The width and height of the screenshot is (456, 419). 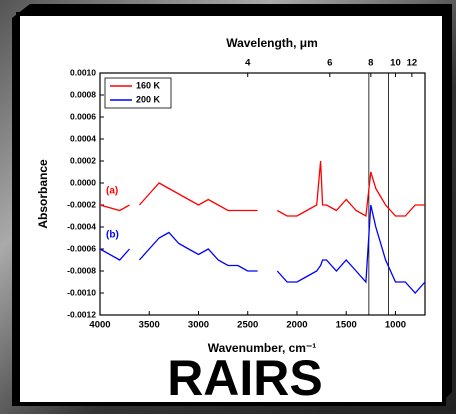 I want to click on y-tick-label: -0.0004, so click(x=81, y=226).